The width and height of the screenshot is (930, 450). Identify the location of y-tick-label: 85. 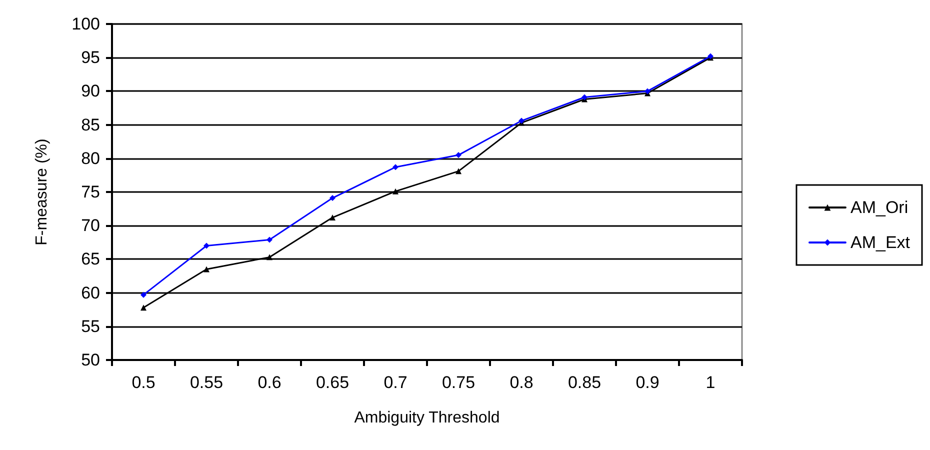
(90, 124).